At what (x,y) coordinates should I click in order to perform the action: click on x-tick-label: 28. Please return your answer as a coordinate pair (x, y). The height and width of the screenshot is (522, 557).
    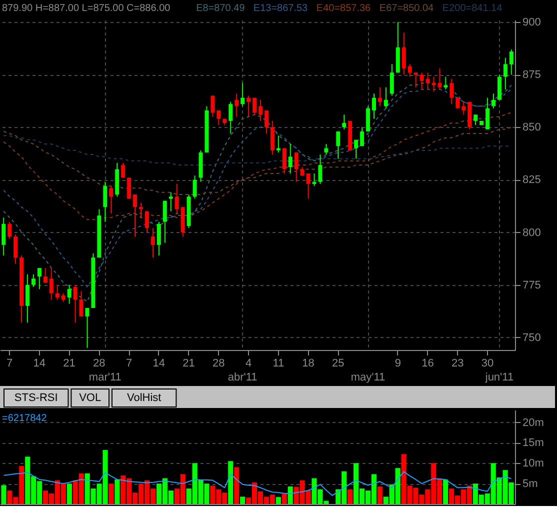
    Looking at the image, I should click on (218, 364).